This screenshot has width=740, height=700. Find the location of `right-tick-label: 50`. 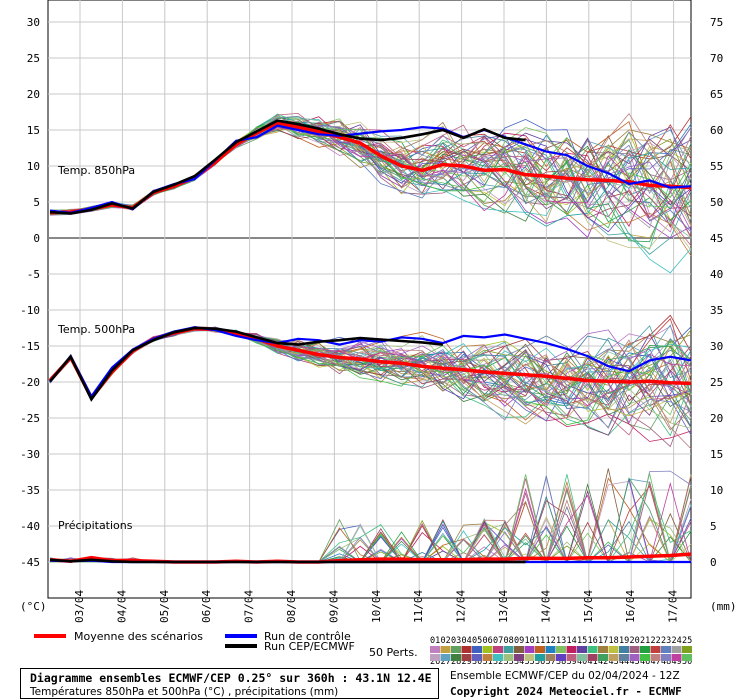

right-tick-label: 50 is located at coordinates (716, 202).